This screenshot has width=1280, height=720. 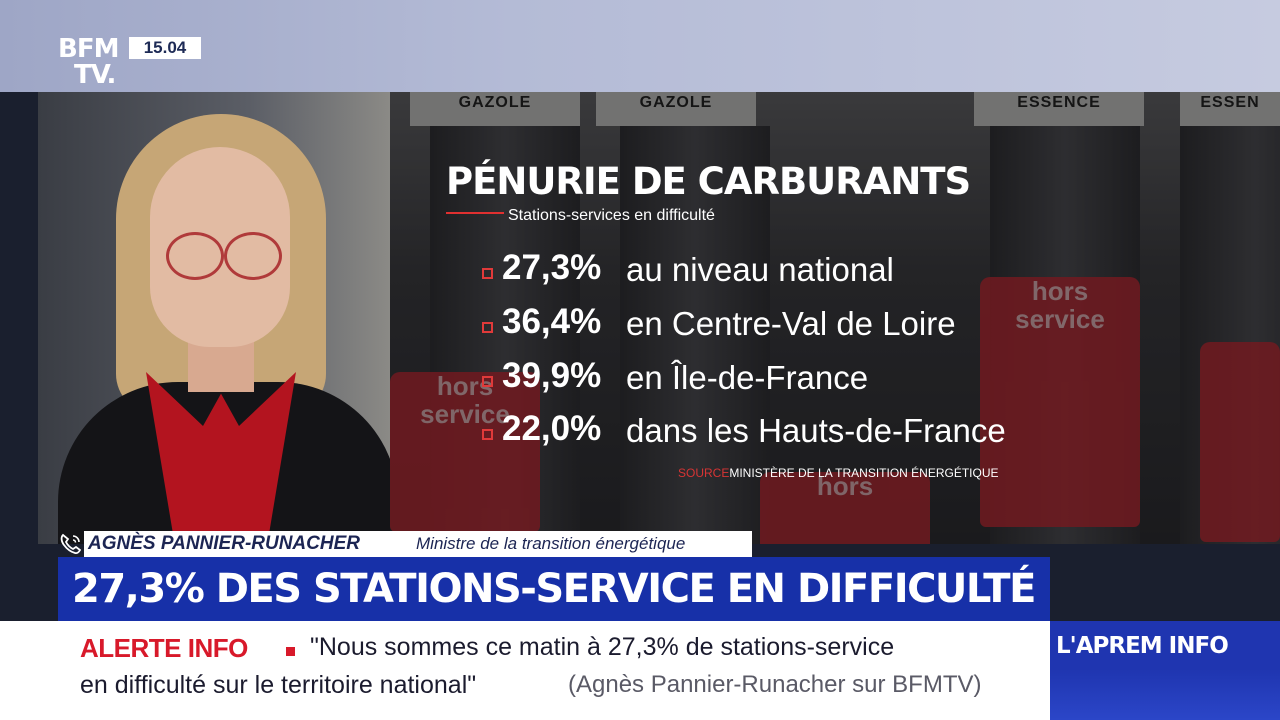 I want to click on speaker-role: Ministre de la transition énergétique, so click(x=551, y=543).